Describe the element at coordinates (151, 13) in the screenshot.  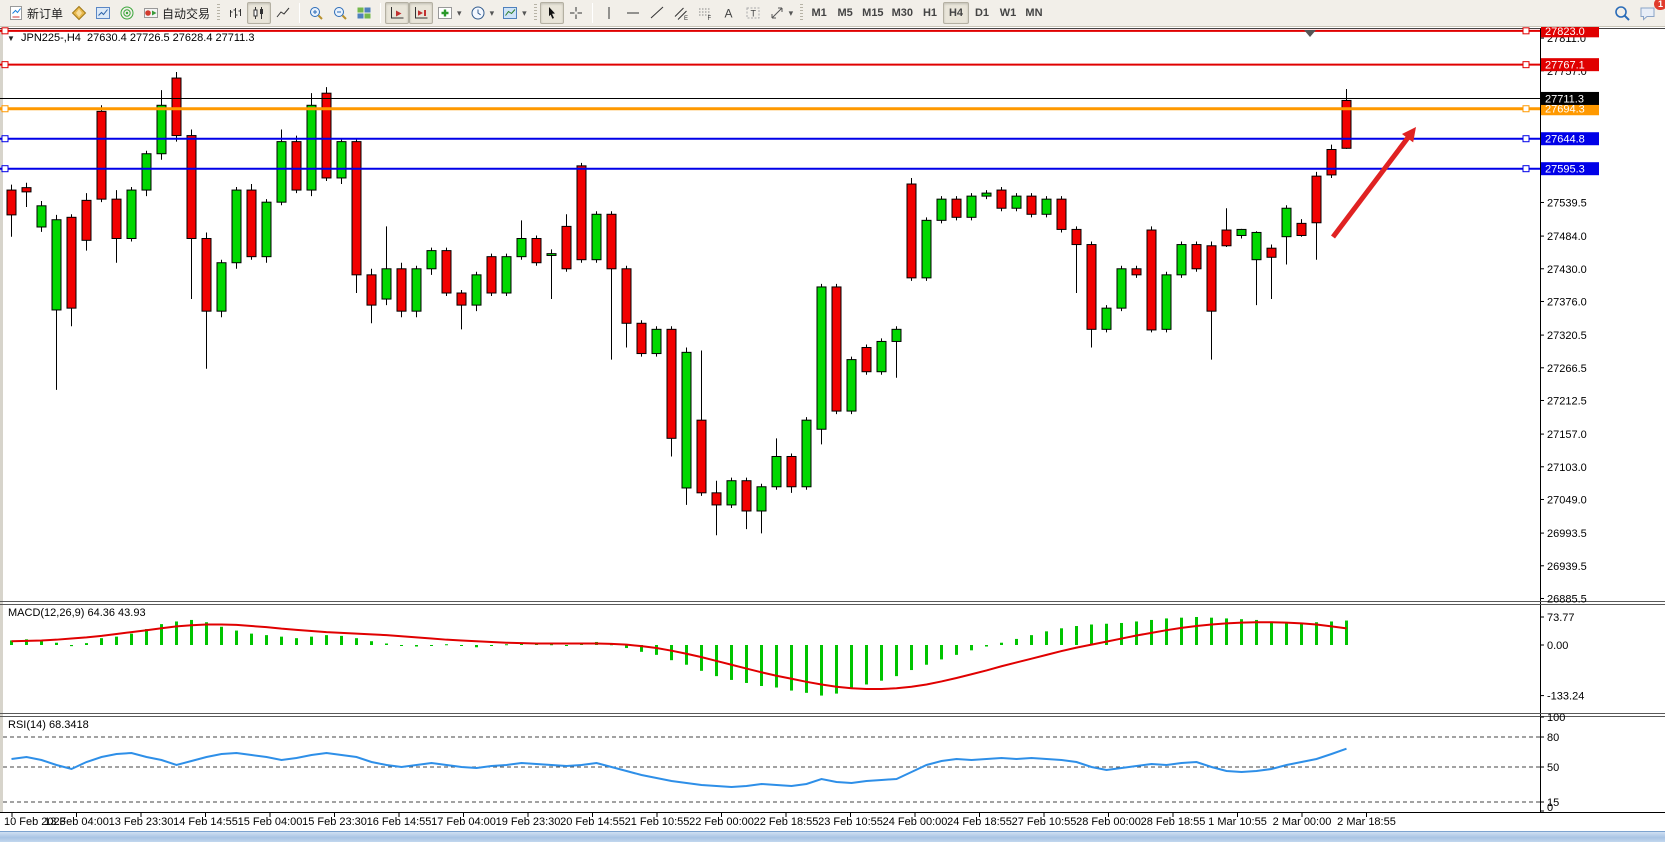
I see `autotrading-icon` at that location.